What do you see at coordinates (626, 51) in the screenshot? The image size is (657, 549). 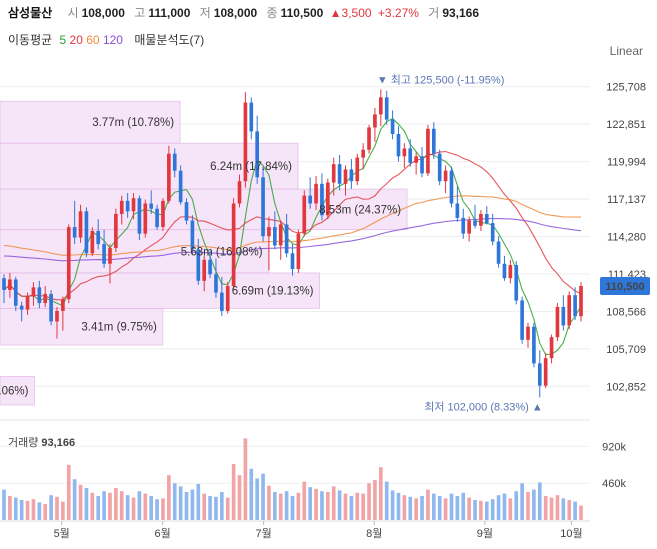 I see `scale-mode-button: Linear` at bounding box center [626, 51].